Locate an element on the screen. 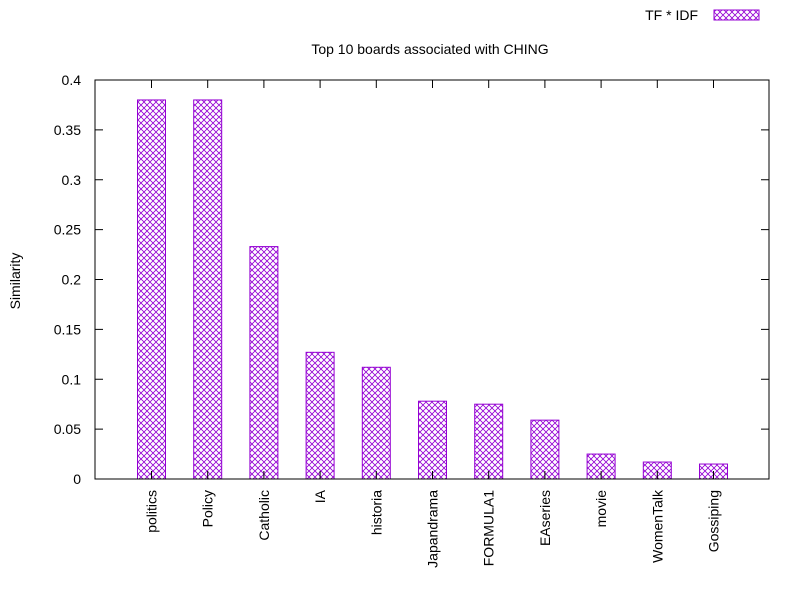 Image resolution: width=800 pixels, height=600 pixels. x-tick-label: IA is located at coordinates (320, 496).